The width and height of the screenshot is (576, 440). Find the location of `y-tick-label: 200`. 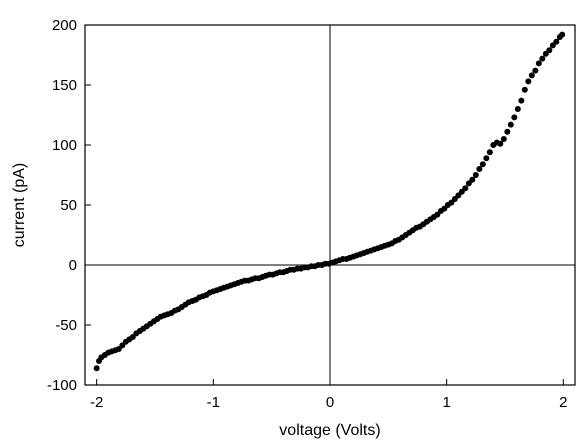

y-tick-label: 200 is located at coordinates (64, 25).